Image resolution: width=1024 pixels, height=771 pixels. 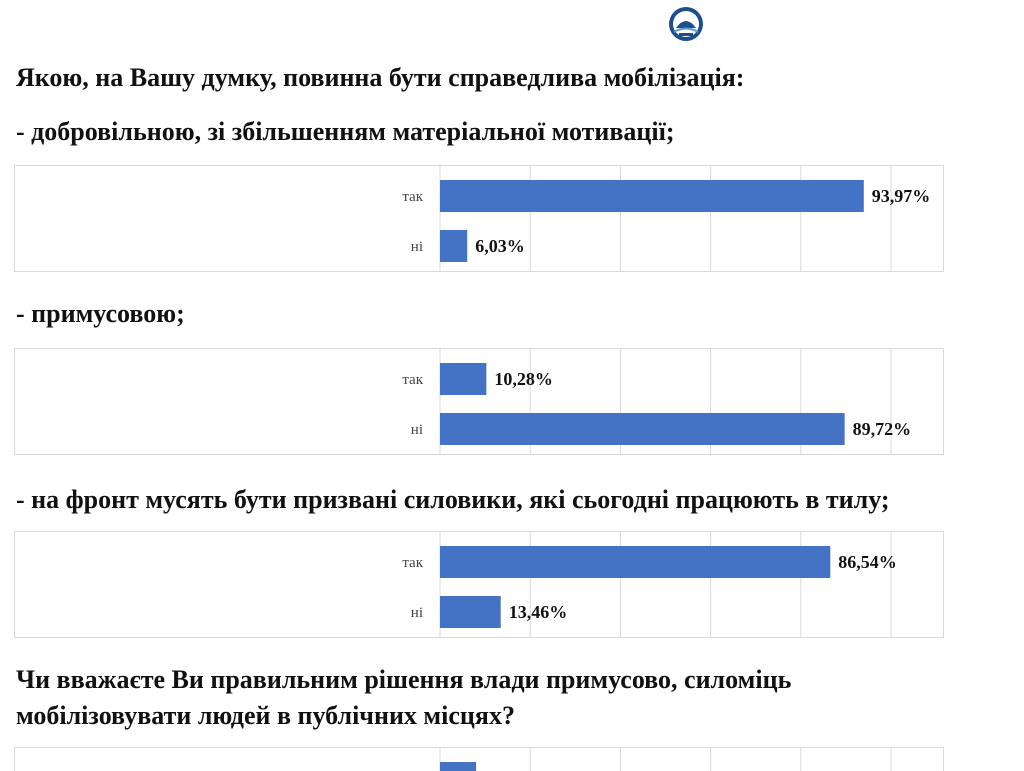 I want to click on emblem-logo-icon, so click(x=686, y=24).